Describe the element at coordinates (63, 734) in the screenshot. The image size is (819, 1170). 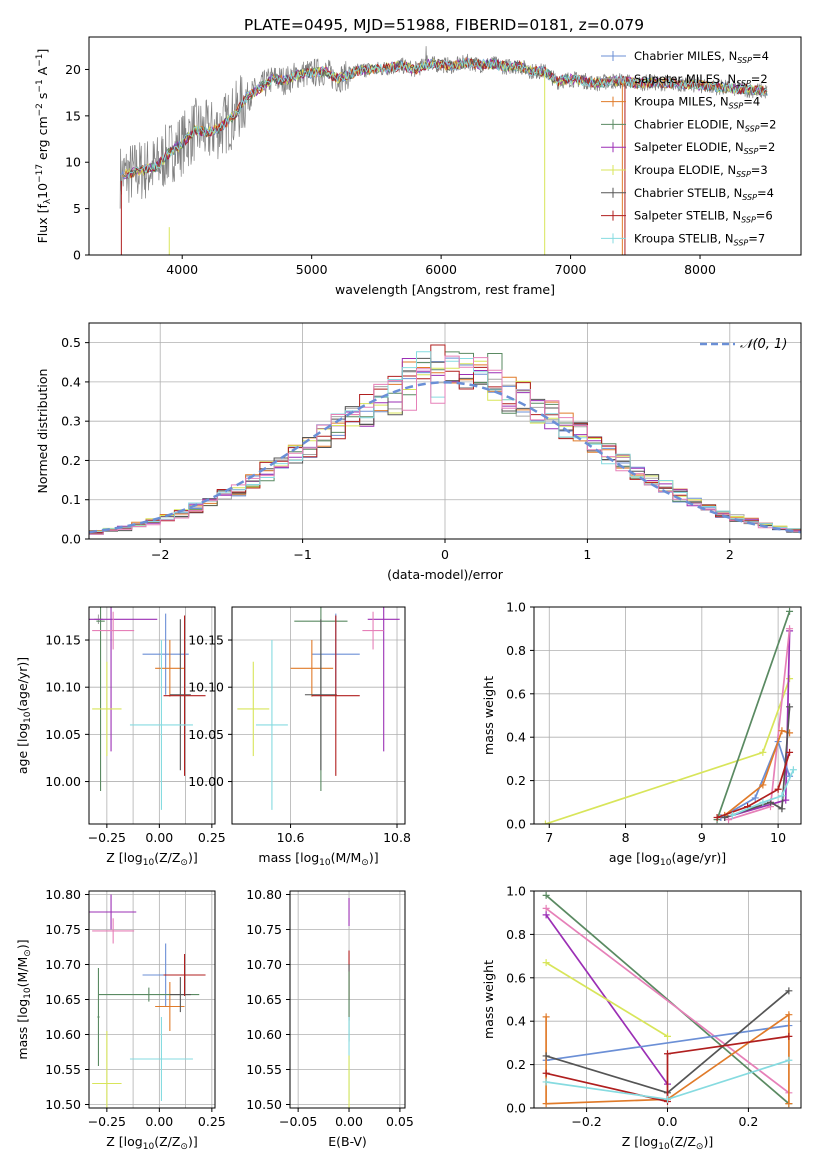
I see `ytick-label: 10.05` at that location.